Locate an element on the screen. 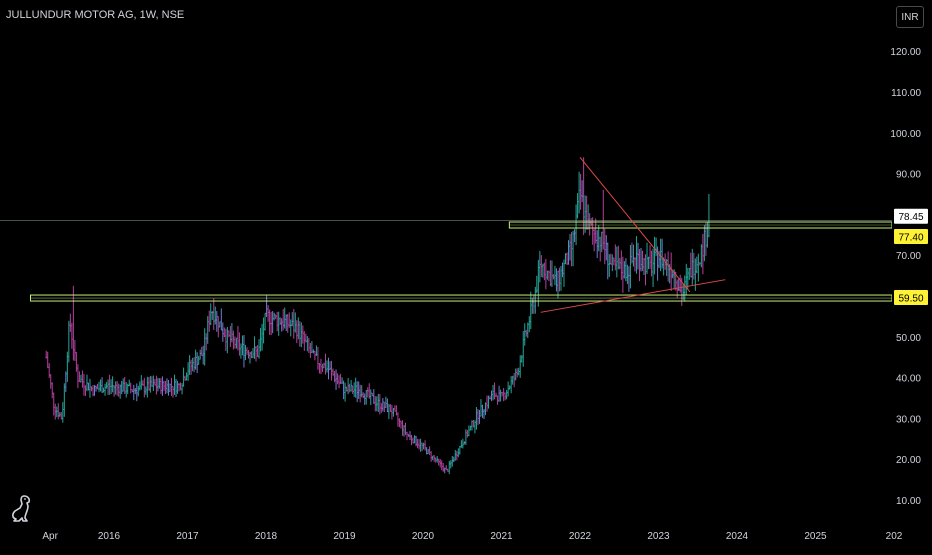 The width and height of the screenshot is (932, 555). y-tick-label-3: 40.00 is located at coordinates (908, 379).